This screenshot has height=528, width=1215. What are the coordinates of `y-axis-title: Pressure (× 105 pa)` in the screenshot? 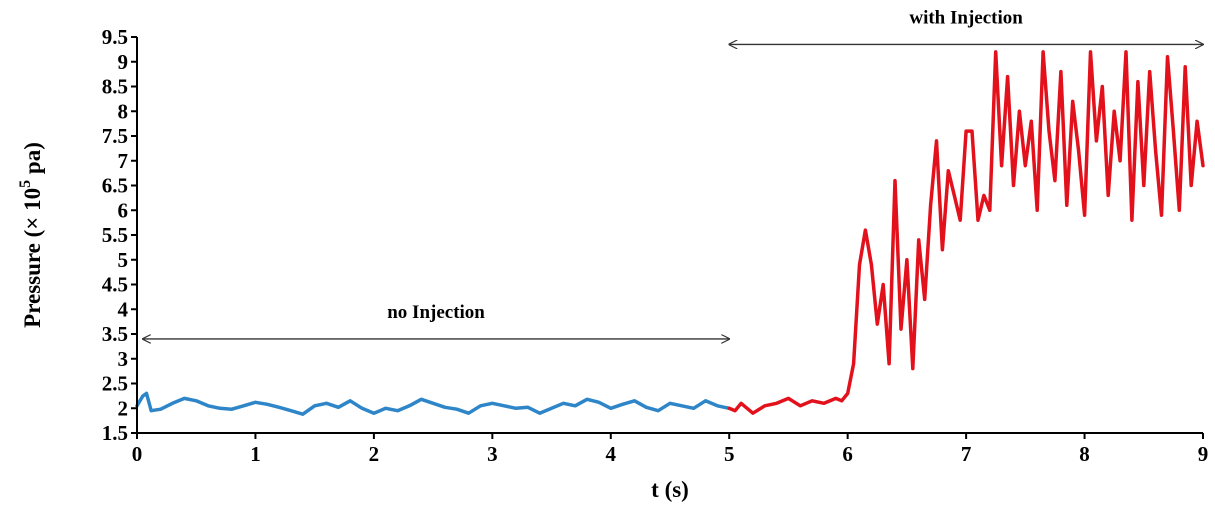 It's located at (31, 235).